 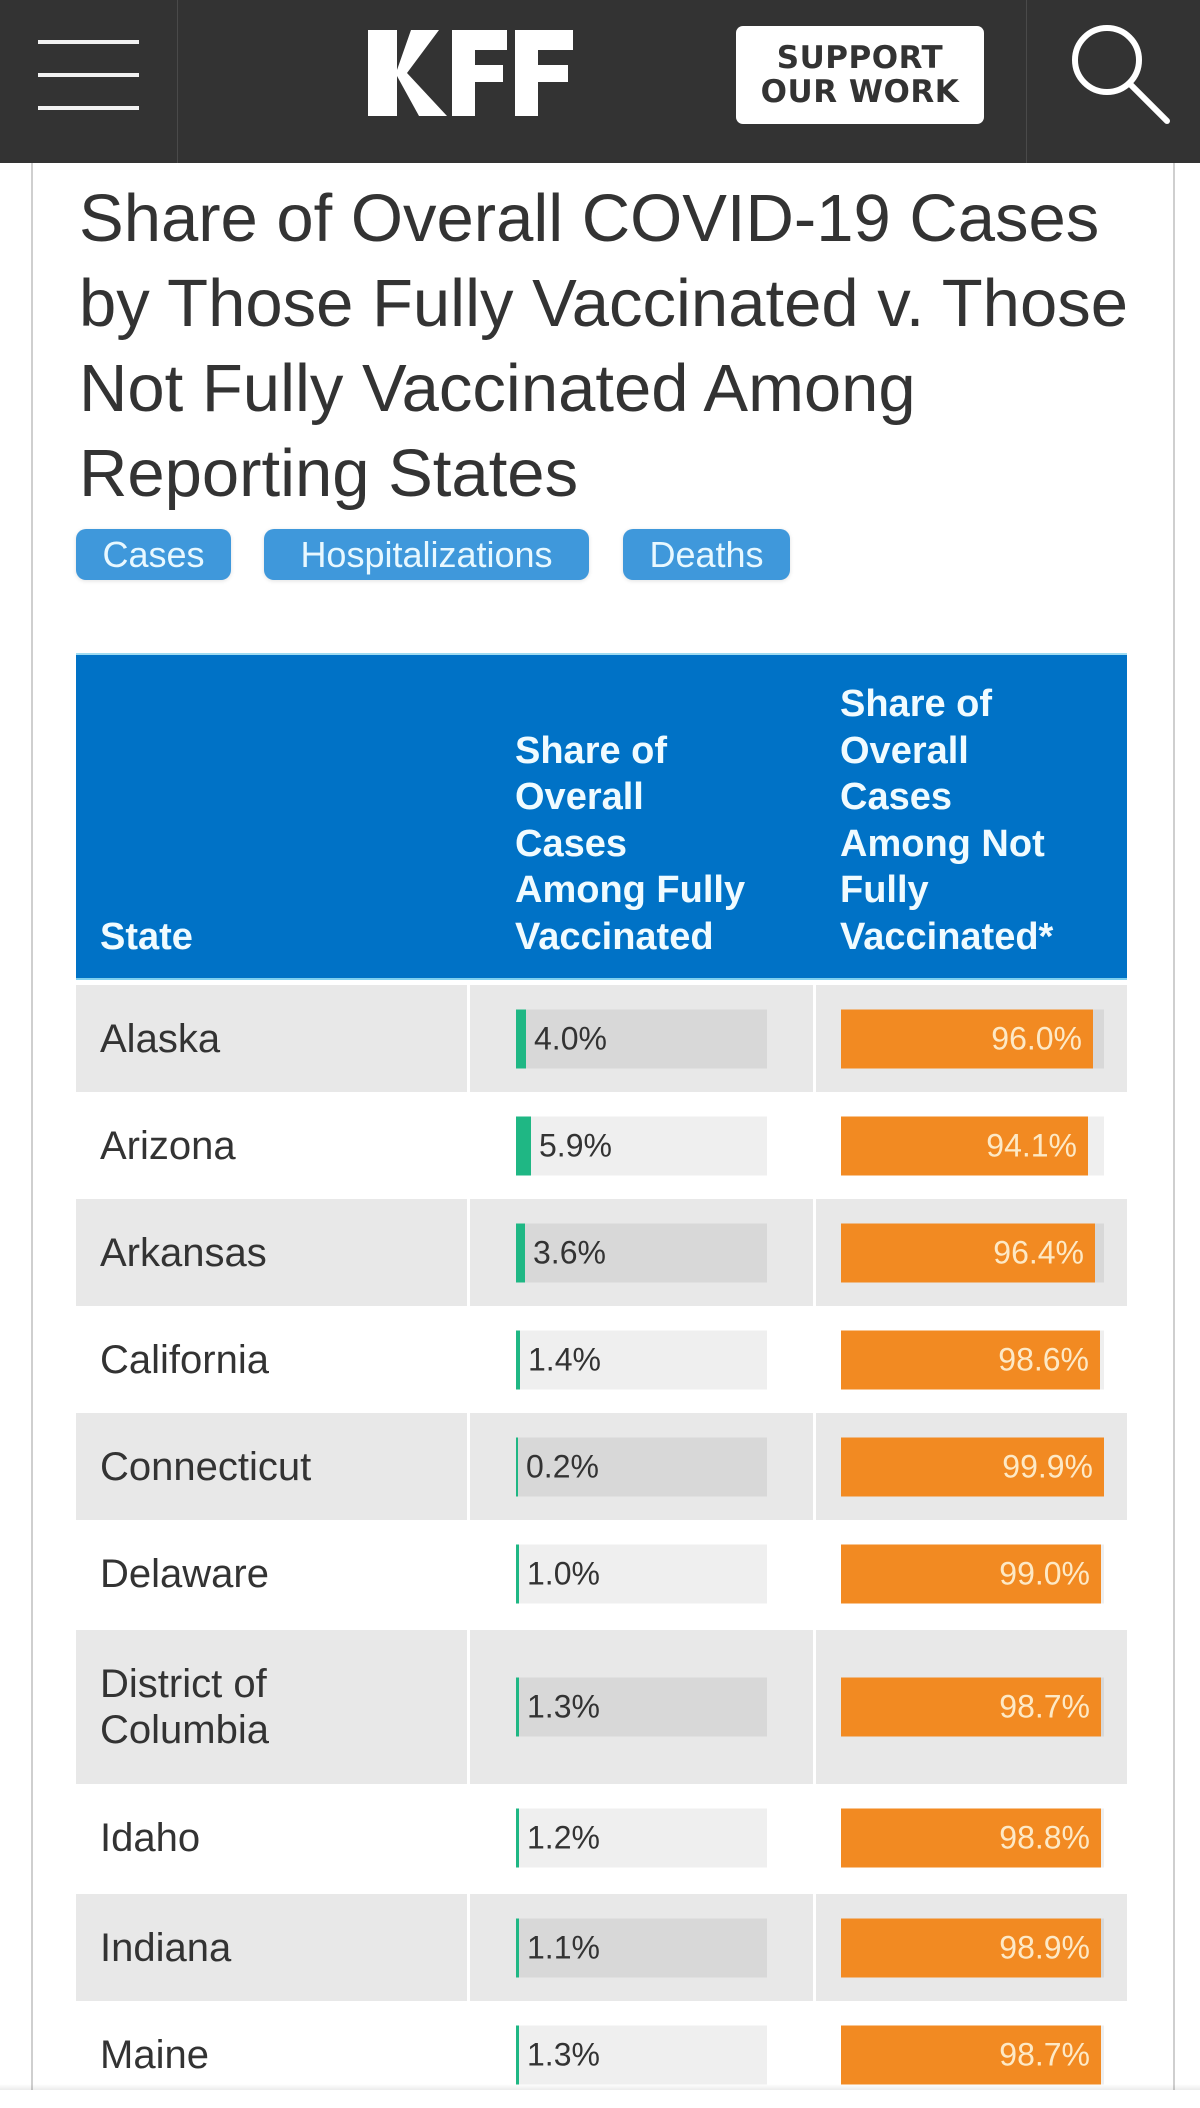 I want to click on vaccinated-bar-track: 1.4%, so click(x=641, y=1359).